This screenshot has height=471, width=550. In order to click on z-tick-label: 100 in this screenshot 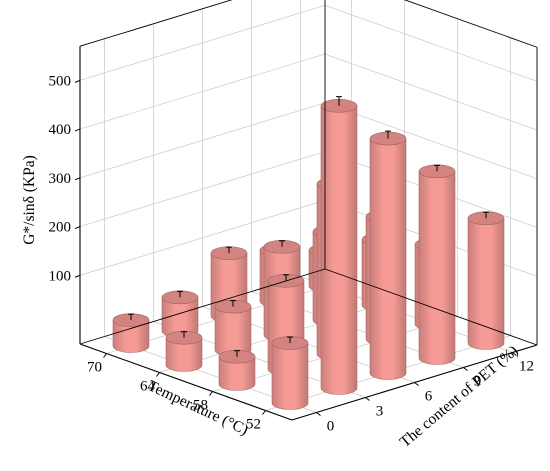, I will do `click(60, 276)`.